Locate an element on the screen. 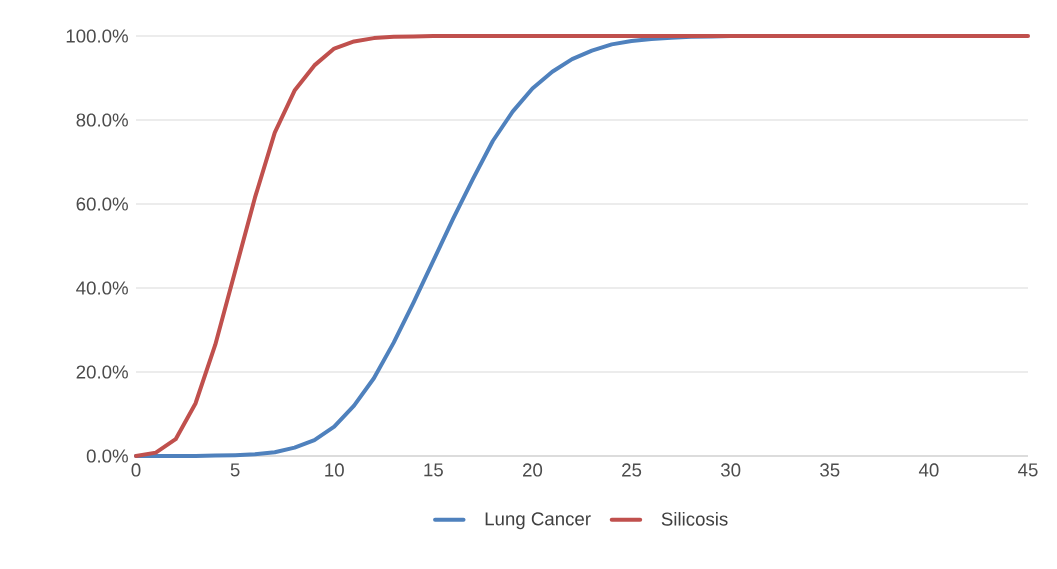  x-tick-label: 30 is located at coordinates (731, 470).